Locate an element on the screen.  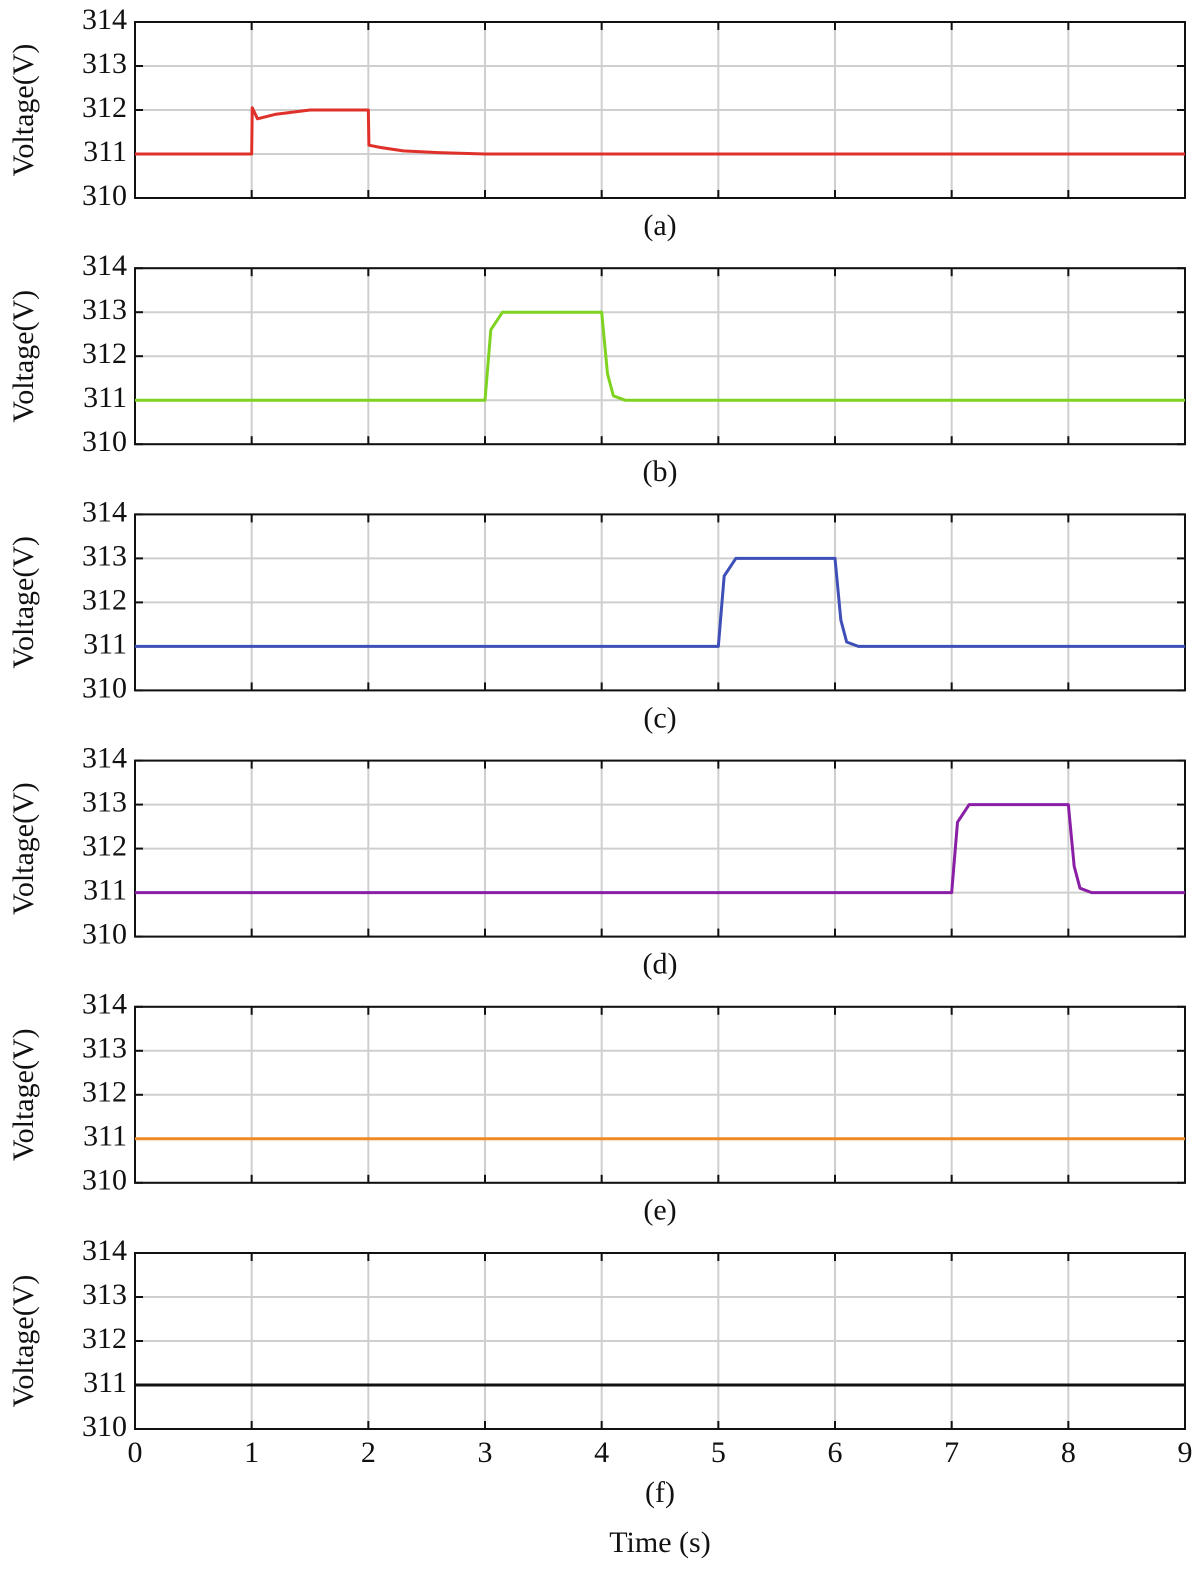
panel-caption: (b) is located at coordinates (660, 471).